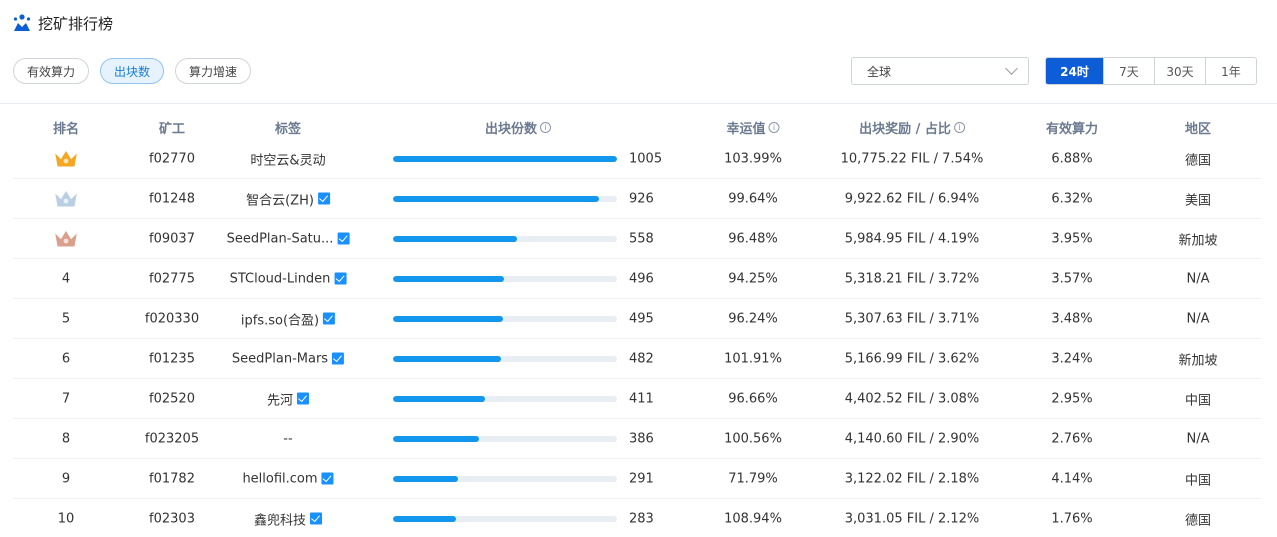  Describe the element at coordinates (280, 400) in the screenshot. I see `tag-label: 先河` at that location.